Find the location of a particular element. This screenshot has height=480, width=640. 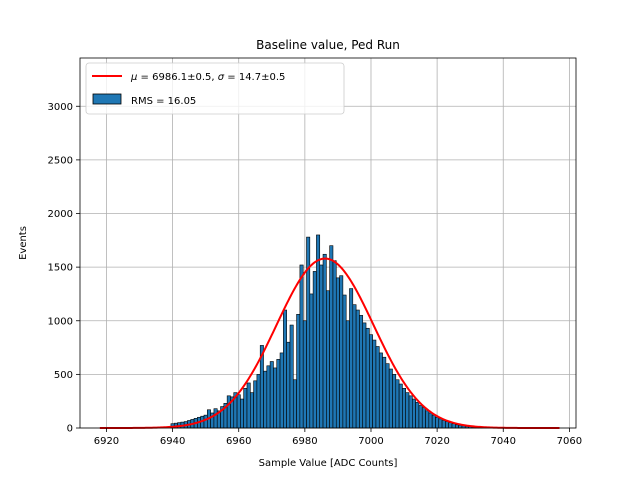

x-tick-label: 7060 is located at coordinates (569, 441).